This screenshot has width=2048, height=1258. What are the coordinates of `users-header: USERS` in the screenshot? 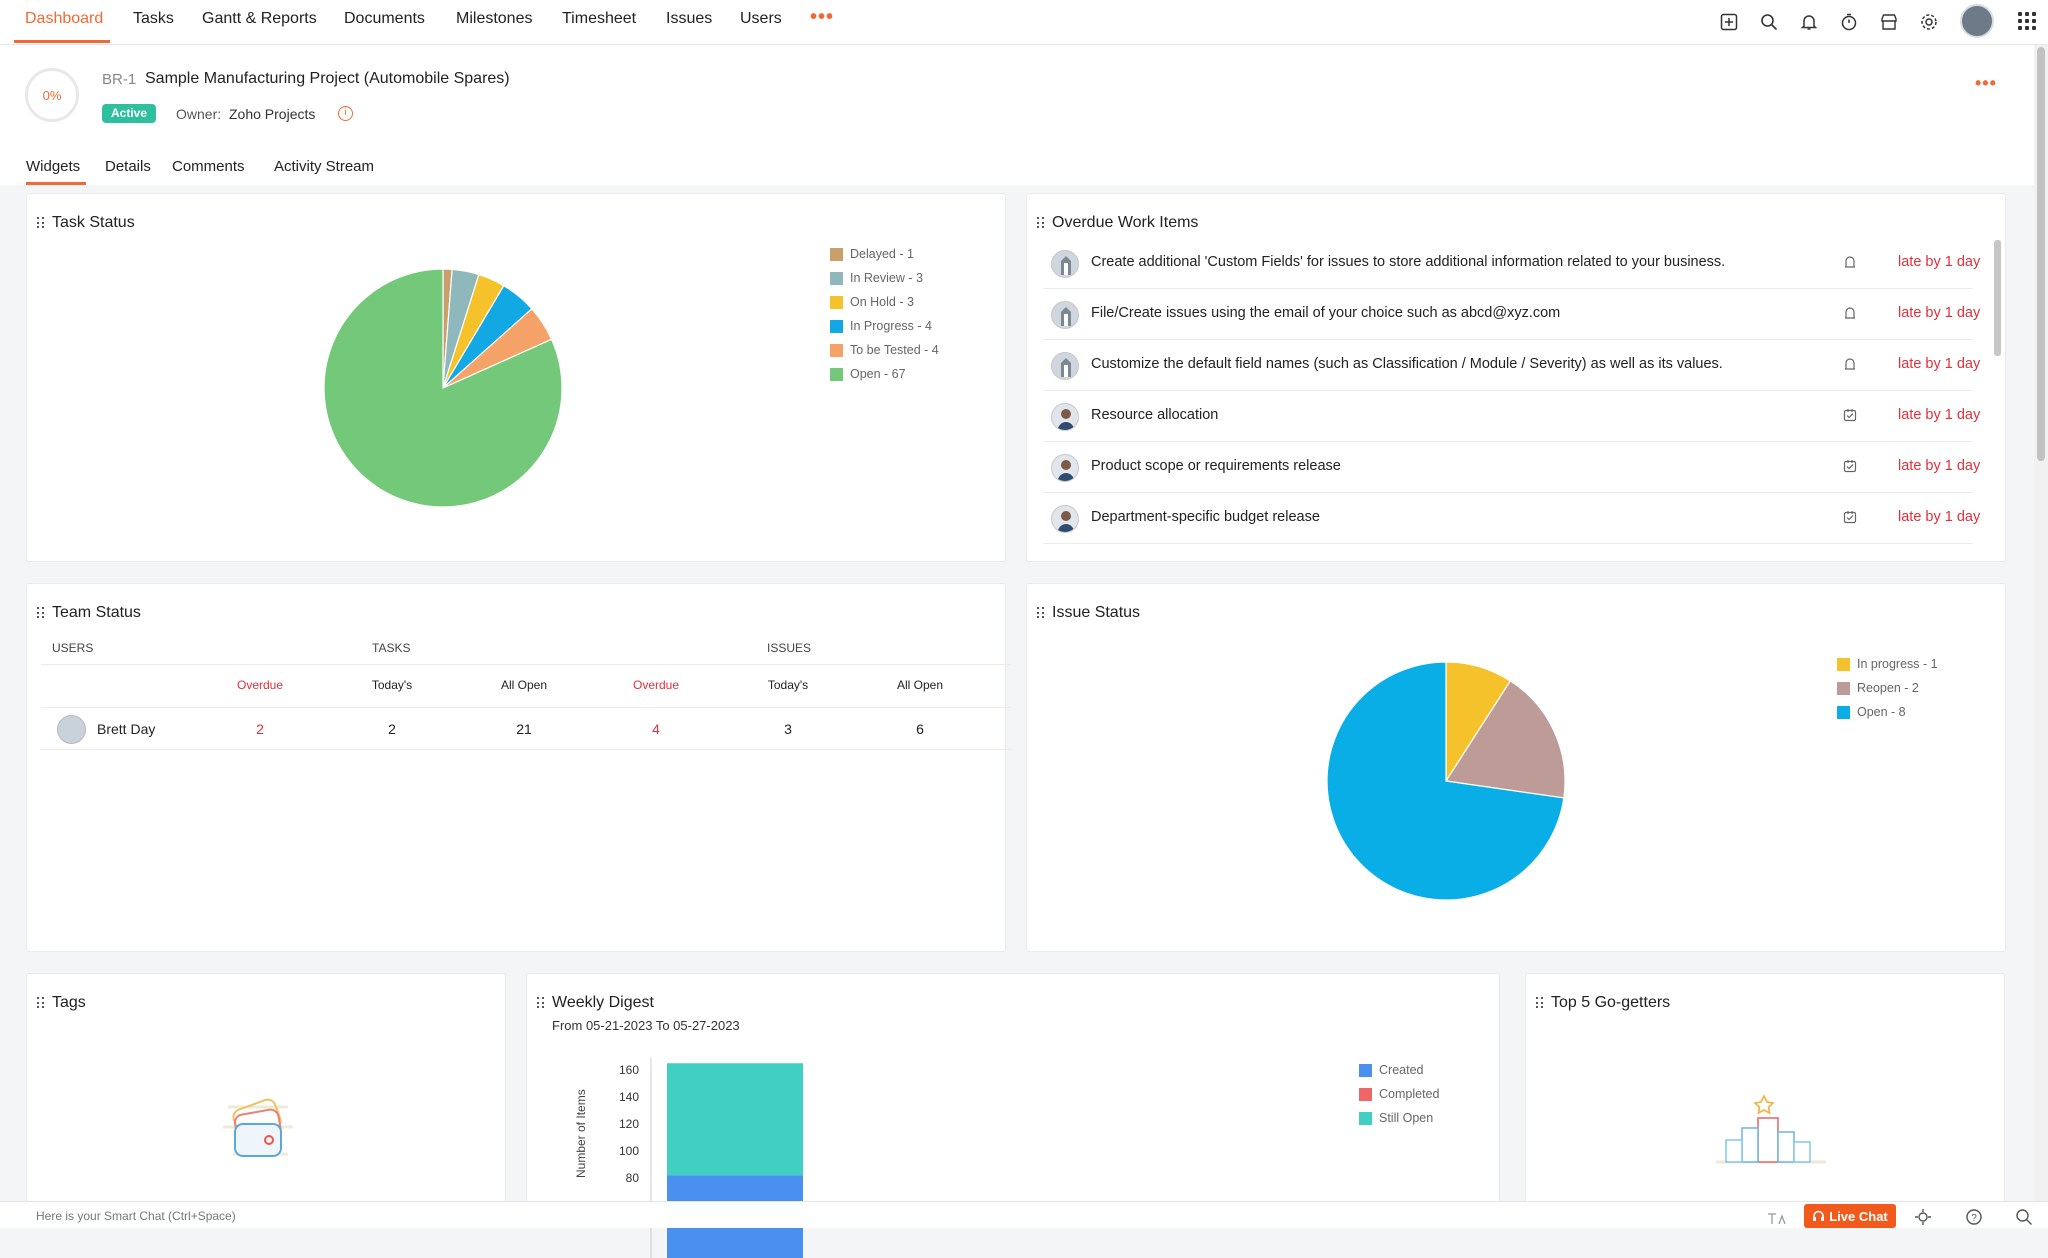 It's located at (73, 648).